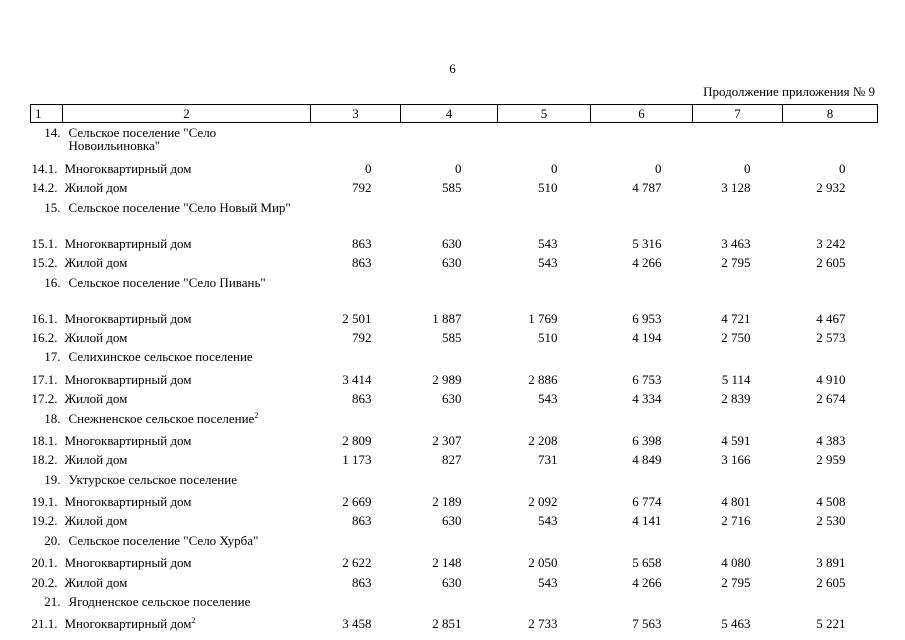 The width and height of the screenshot is (905, 640). I want to click on value-cell: 4 141, so click(647, 521).